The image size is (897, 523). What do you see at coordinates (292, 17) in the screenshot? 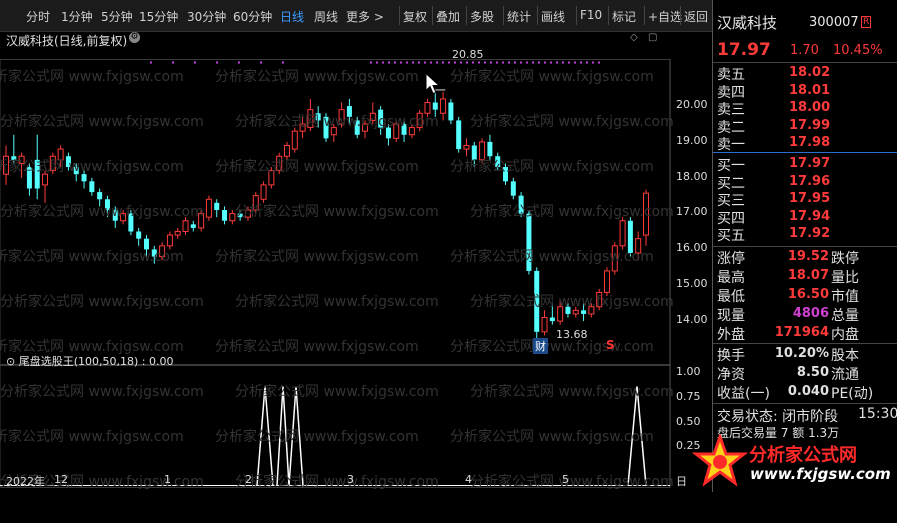
I see `period-tab-6: 日线` at bounding box center [292, 17].